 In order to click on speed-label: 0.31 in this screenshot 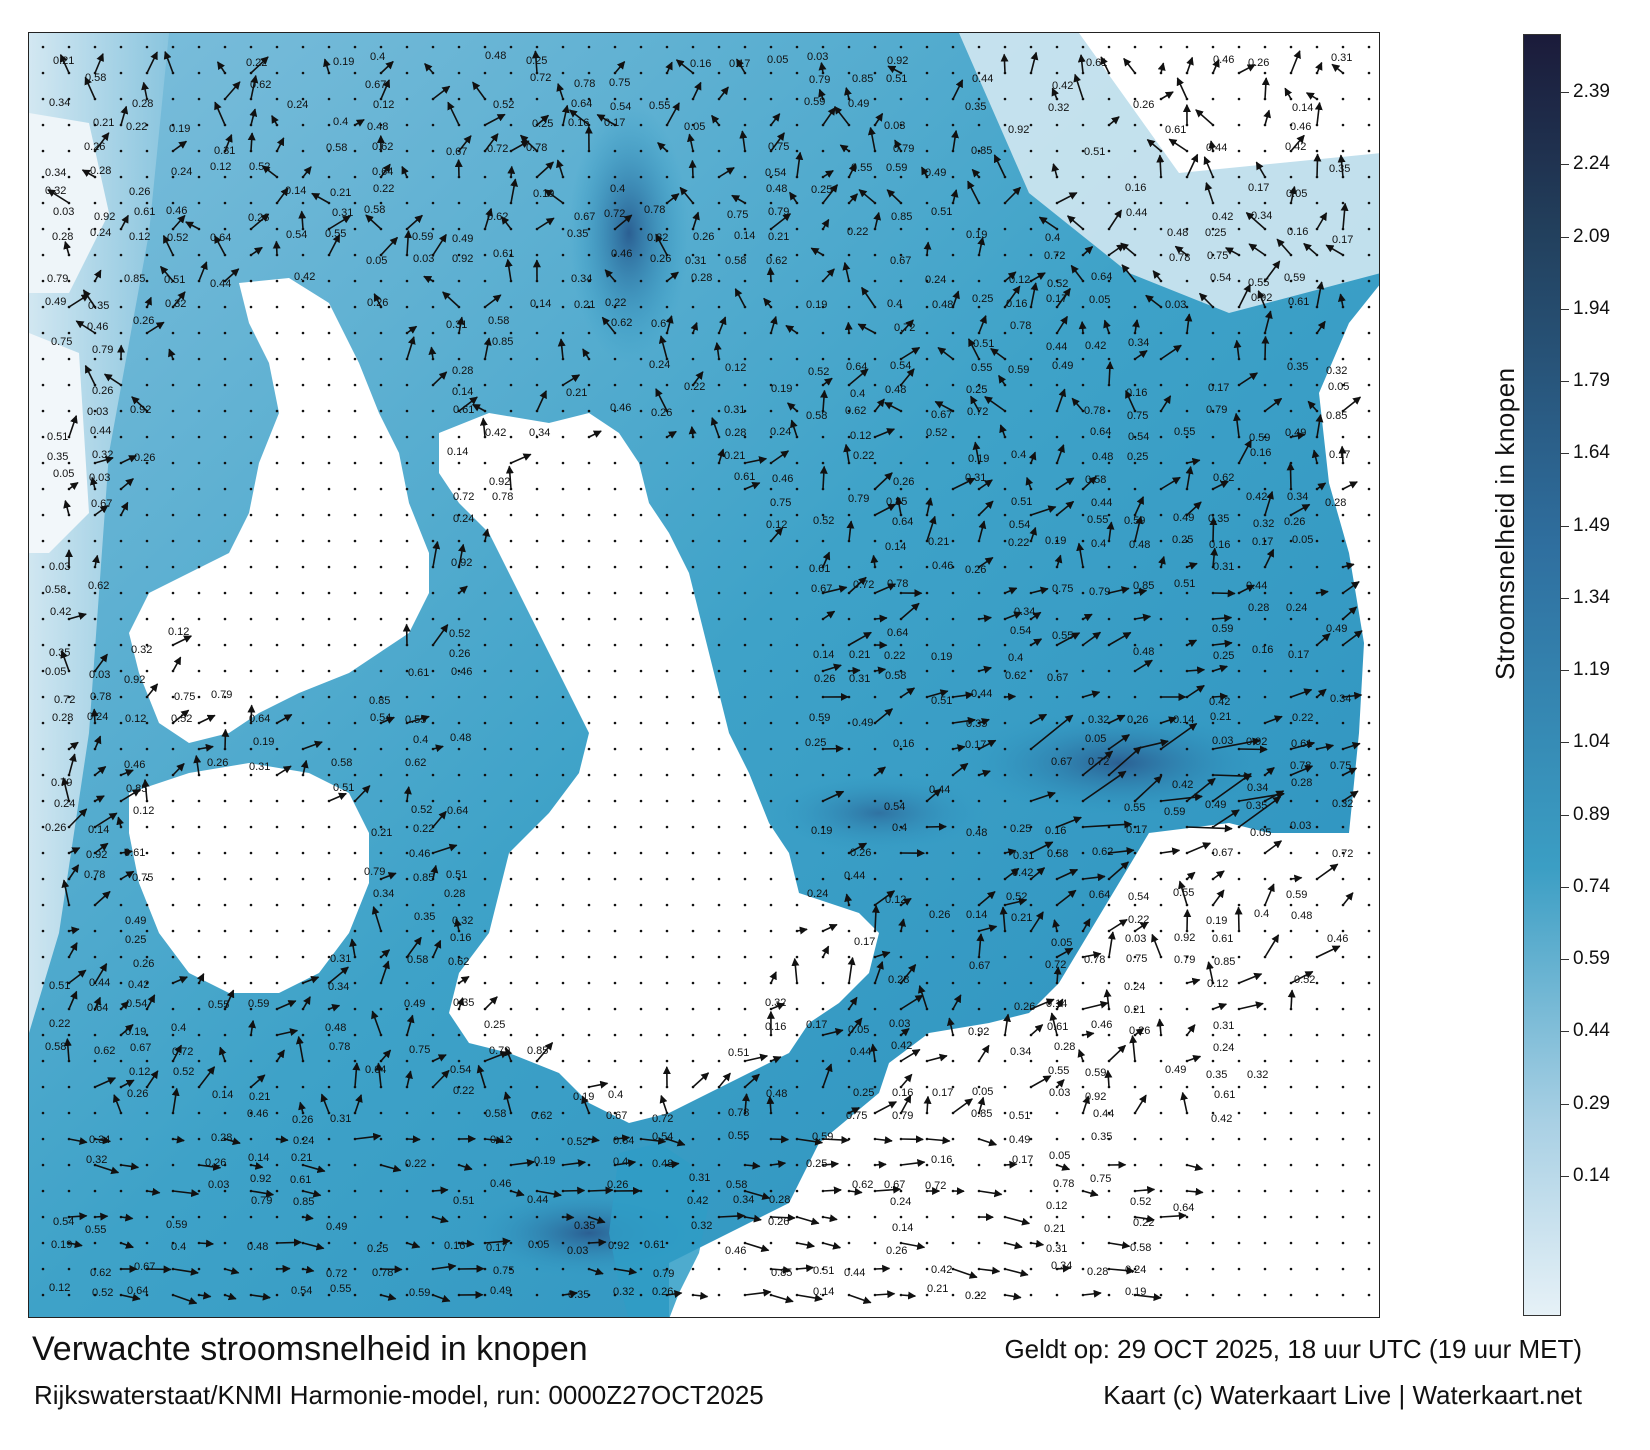, I will do `click(456, 325)`.